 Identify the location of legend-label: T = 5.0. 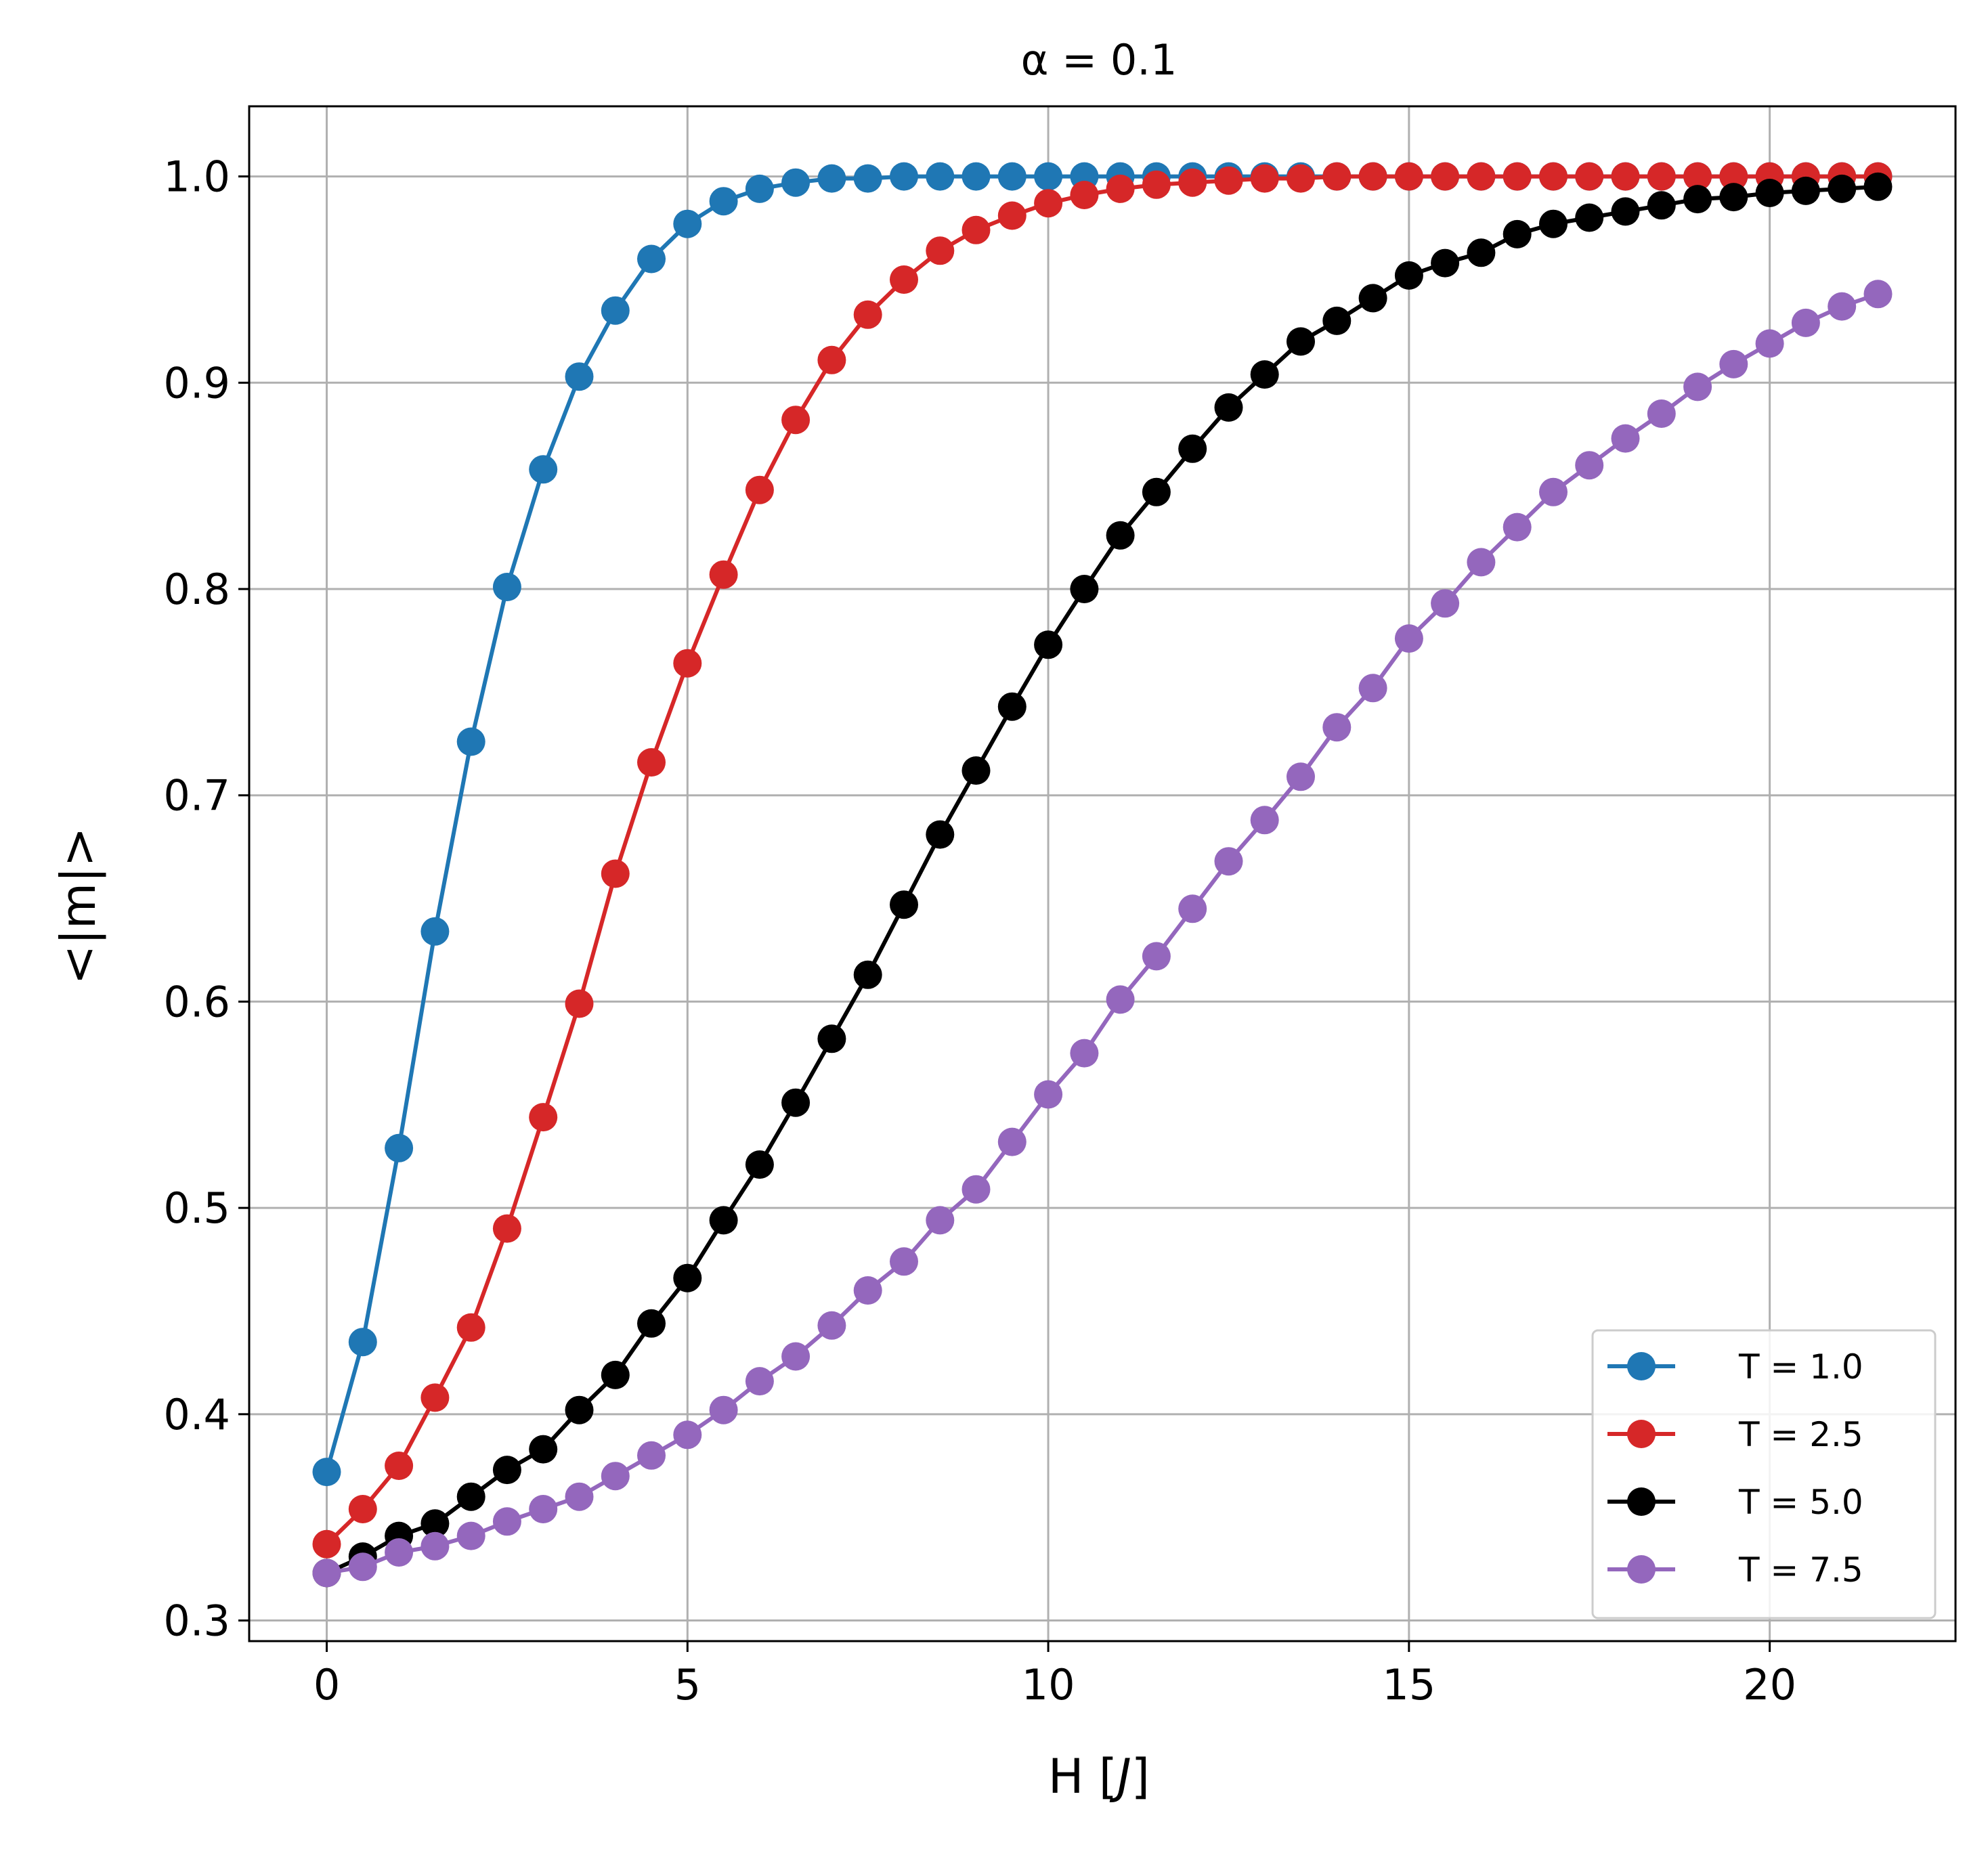
(1800, 1502).